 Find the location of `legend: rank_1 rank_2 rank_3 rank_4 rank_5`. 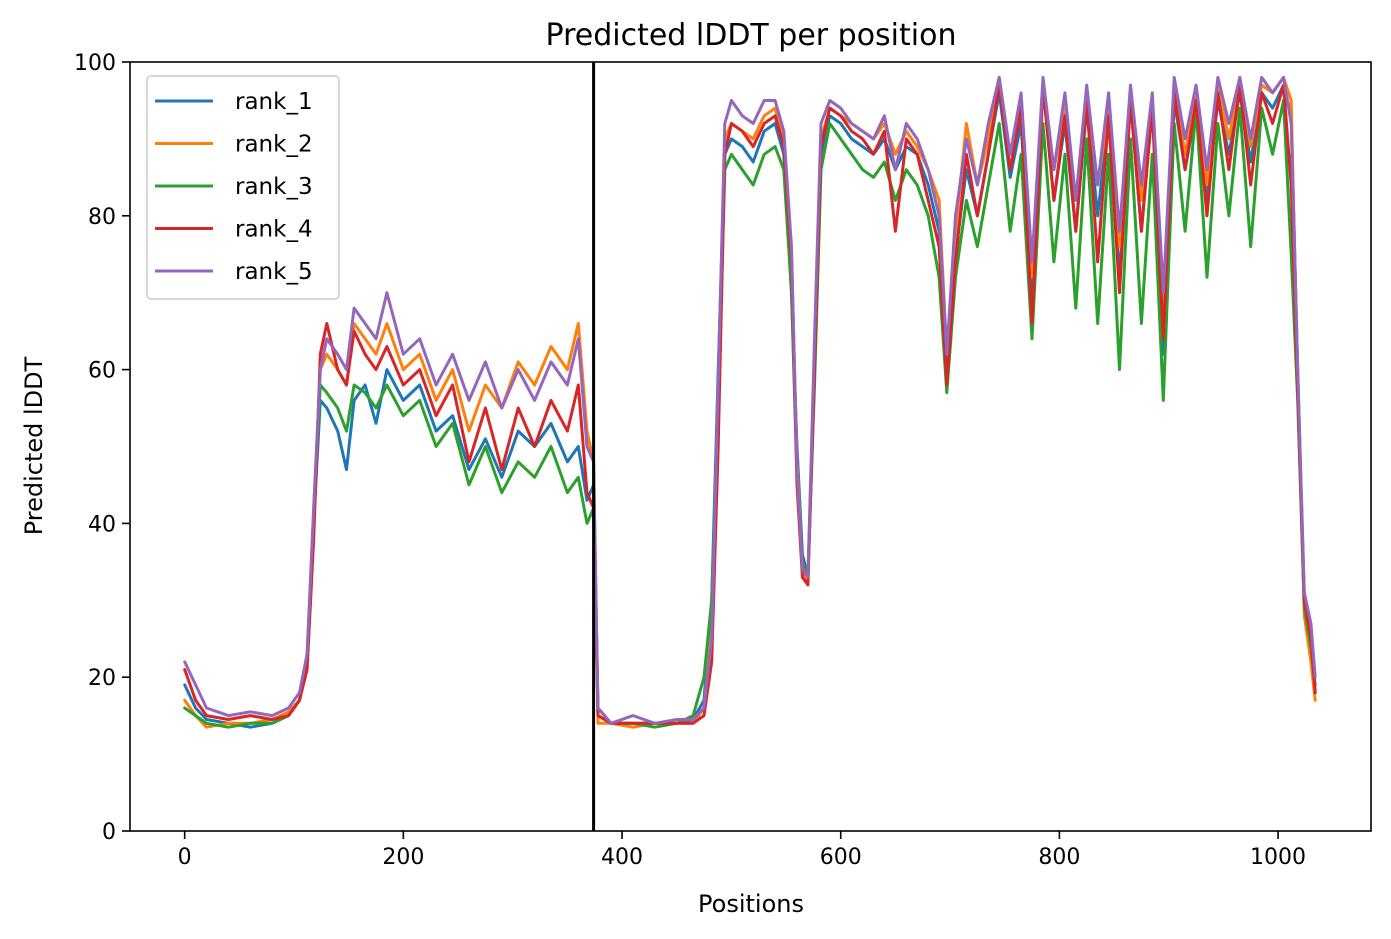

legend: rank_1 rank_2 rank_3 rank_4 rank_5 is located at coordinates (243, 187).